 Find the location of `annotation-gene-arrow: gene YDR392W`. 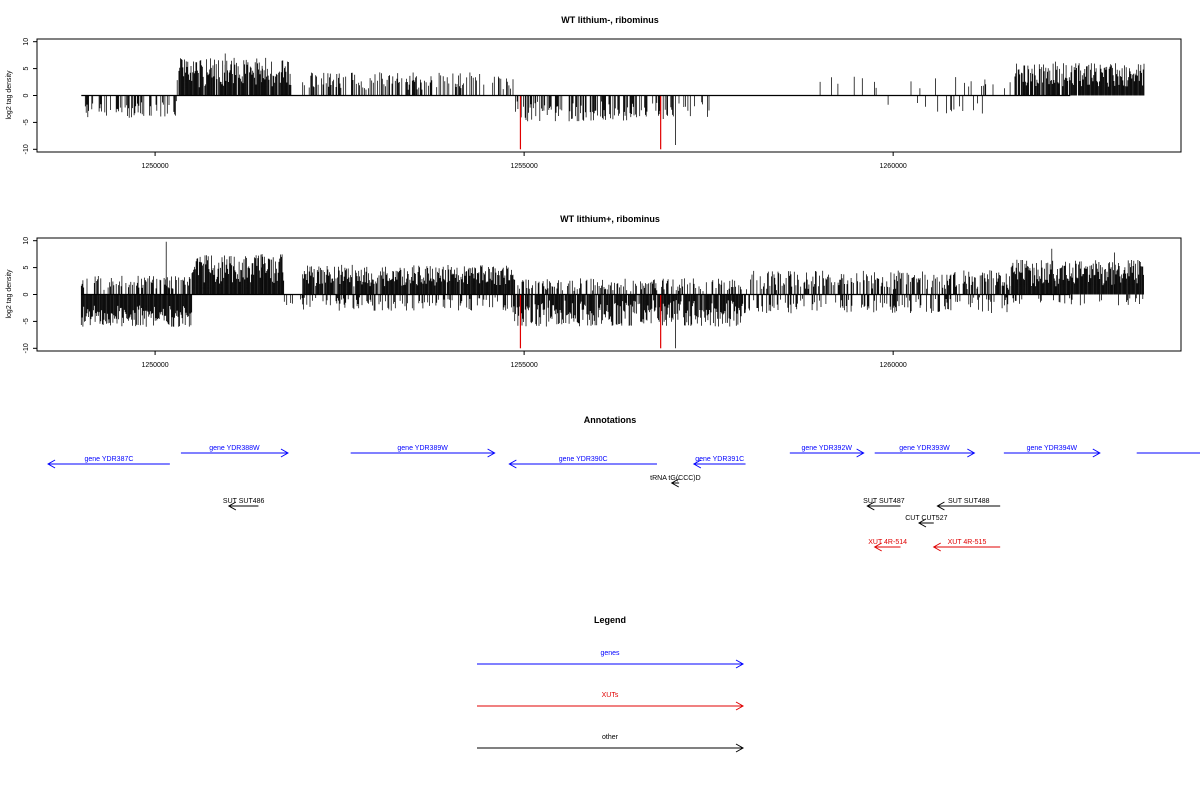

annotation-gene-arrow: gene YDR392W is located at coordinates (827, 451).